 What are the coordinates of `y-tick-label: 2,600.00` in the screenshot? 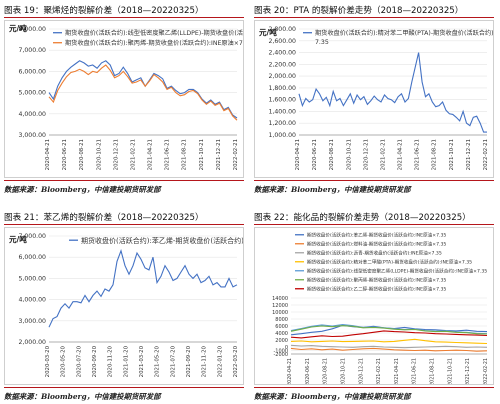 It's located at (282, 41).